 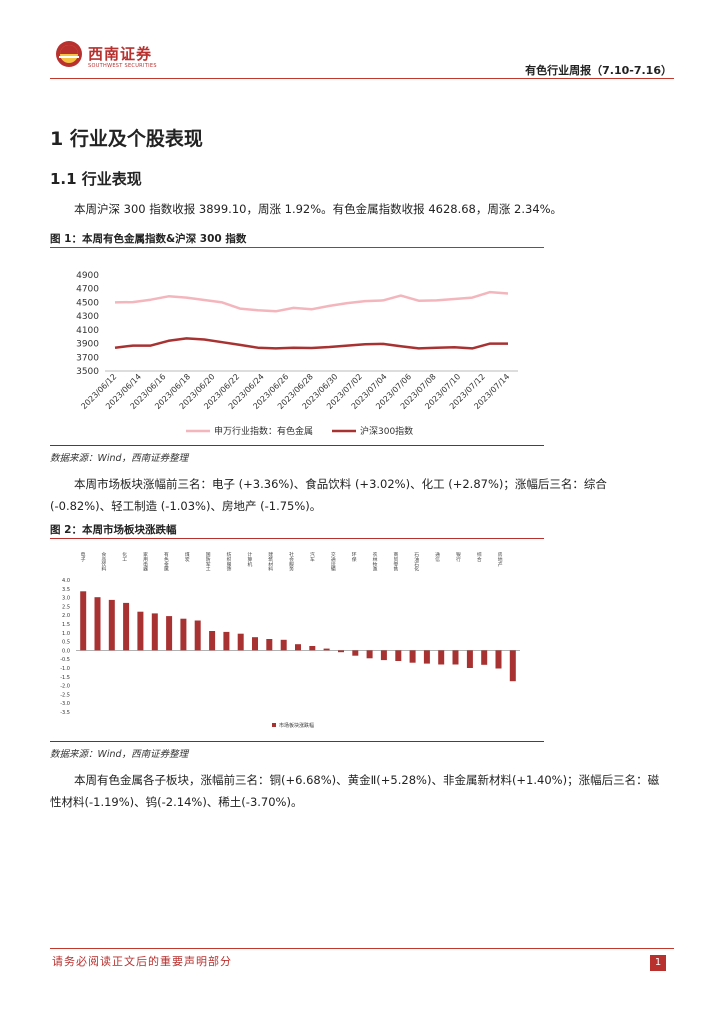 What do you see at coordinates (269, 561) in the screenshot?
I see `category-label: 建筑材料` at bounding box center [269, 561].